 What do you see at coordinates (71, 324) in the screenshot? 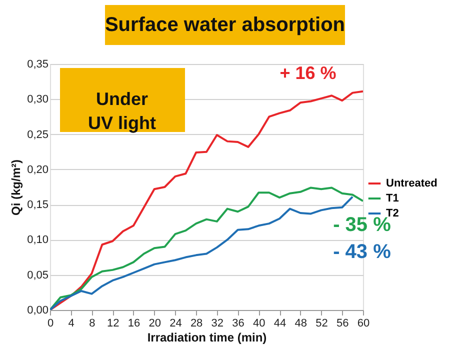
I see `x-tick-label: 4` at bounding box center [71, 324].